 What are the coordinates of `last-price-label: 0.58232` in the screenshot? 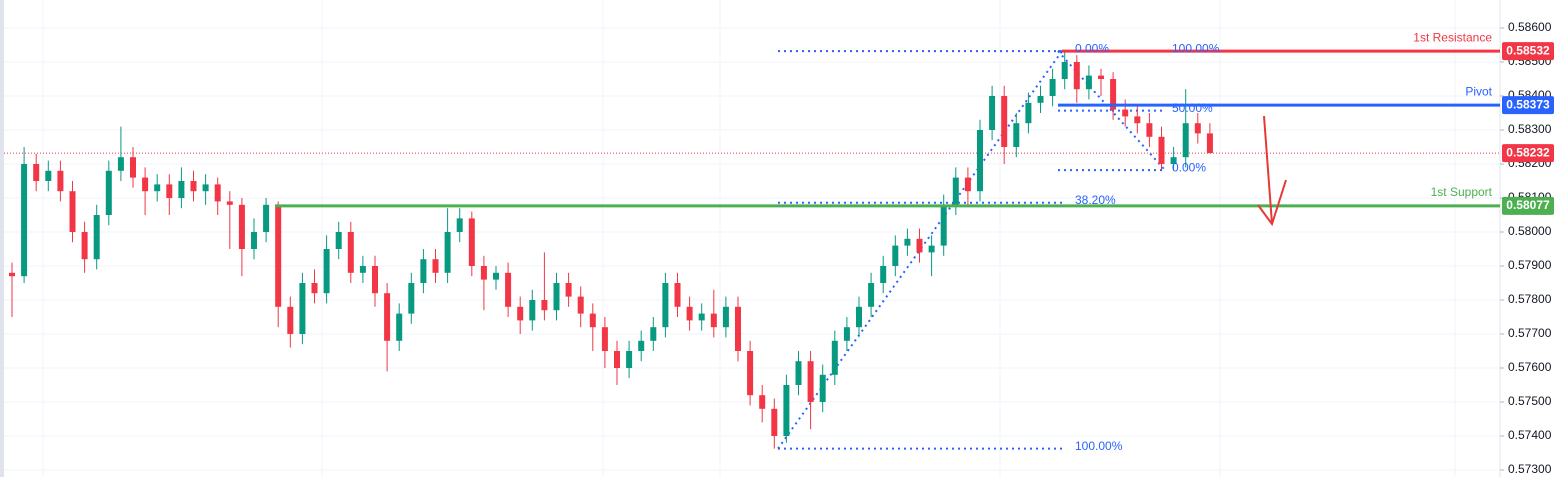 It's located at (1528, 152).